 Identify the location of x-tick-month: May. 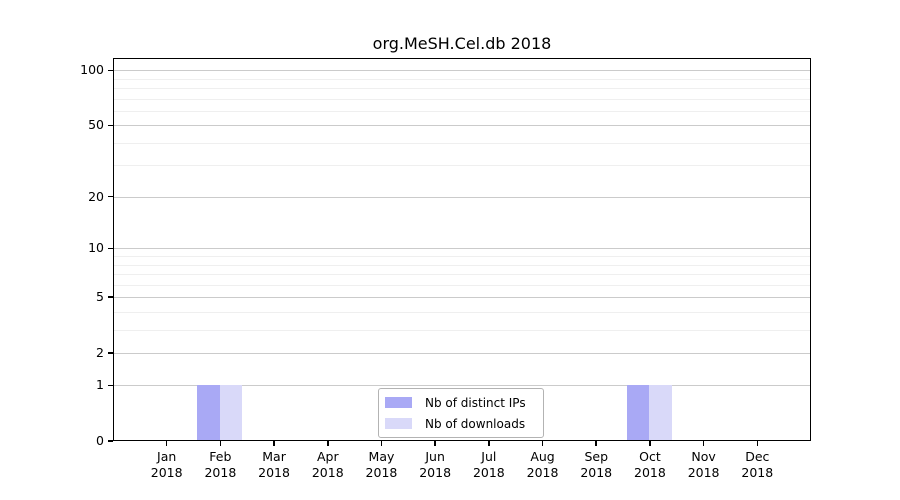
(381, 456).